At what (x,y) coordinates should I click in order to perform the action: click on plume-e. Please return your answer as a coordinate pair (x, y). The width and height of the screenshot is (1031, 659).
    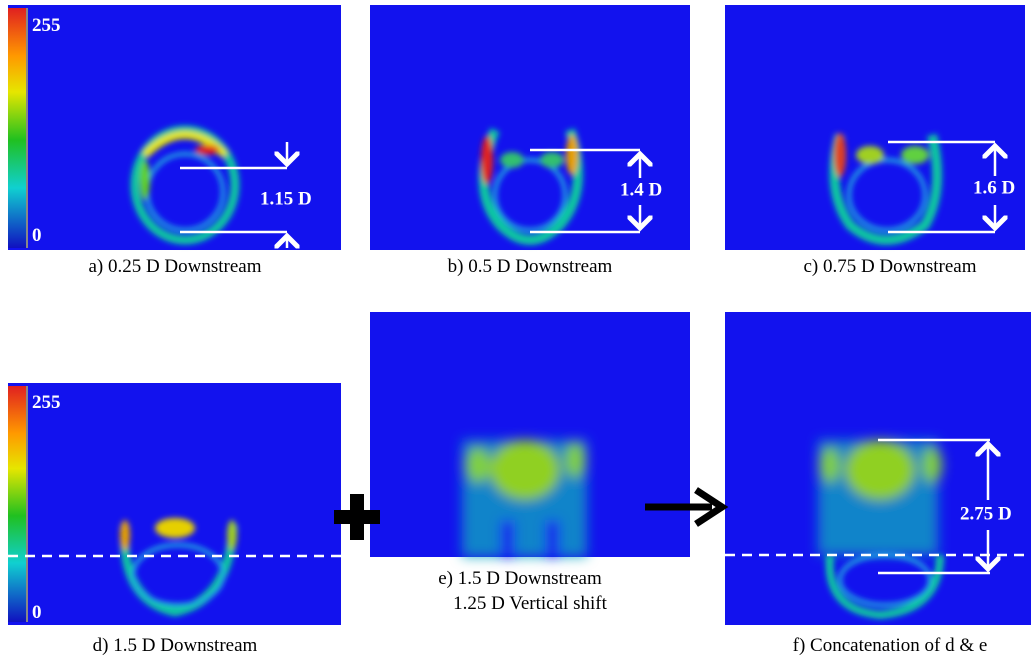
    Looking at the image, I should click on (524, 498).